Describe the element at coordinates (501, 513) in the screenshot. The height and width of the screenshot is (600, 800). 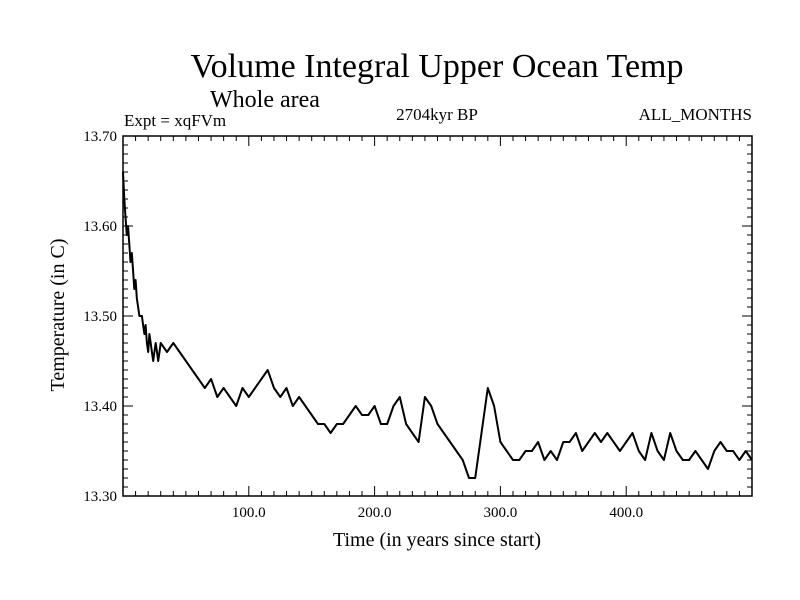
I see `x-tick-label: 300.0` at that location.